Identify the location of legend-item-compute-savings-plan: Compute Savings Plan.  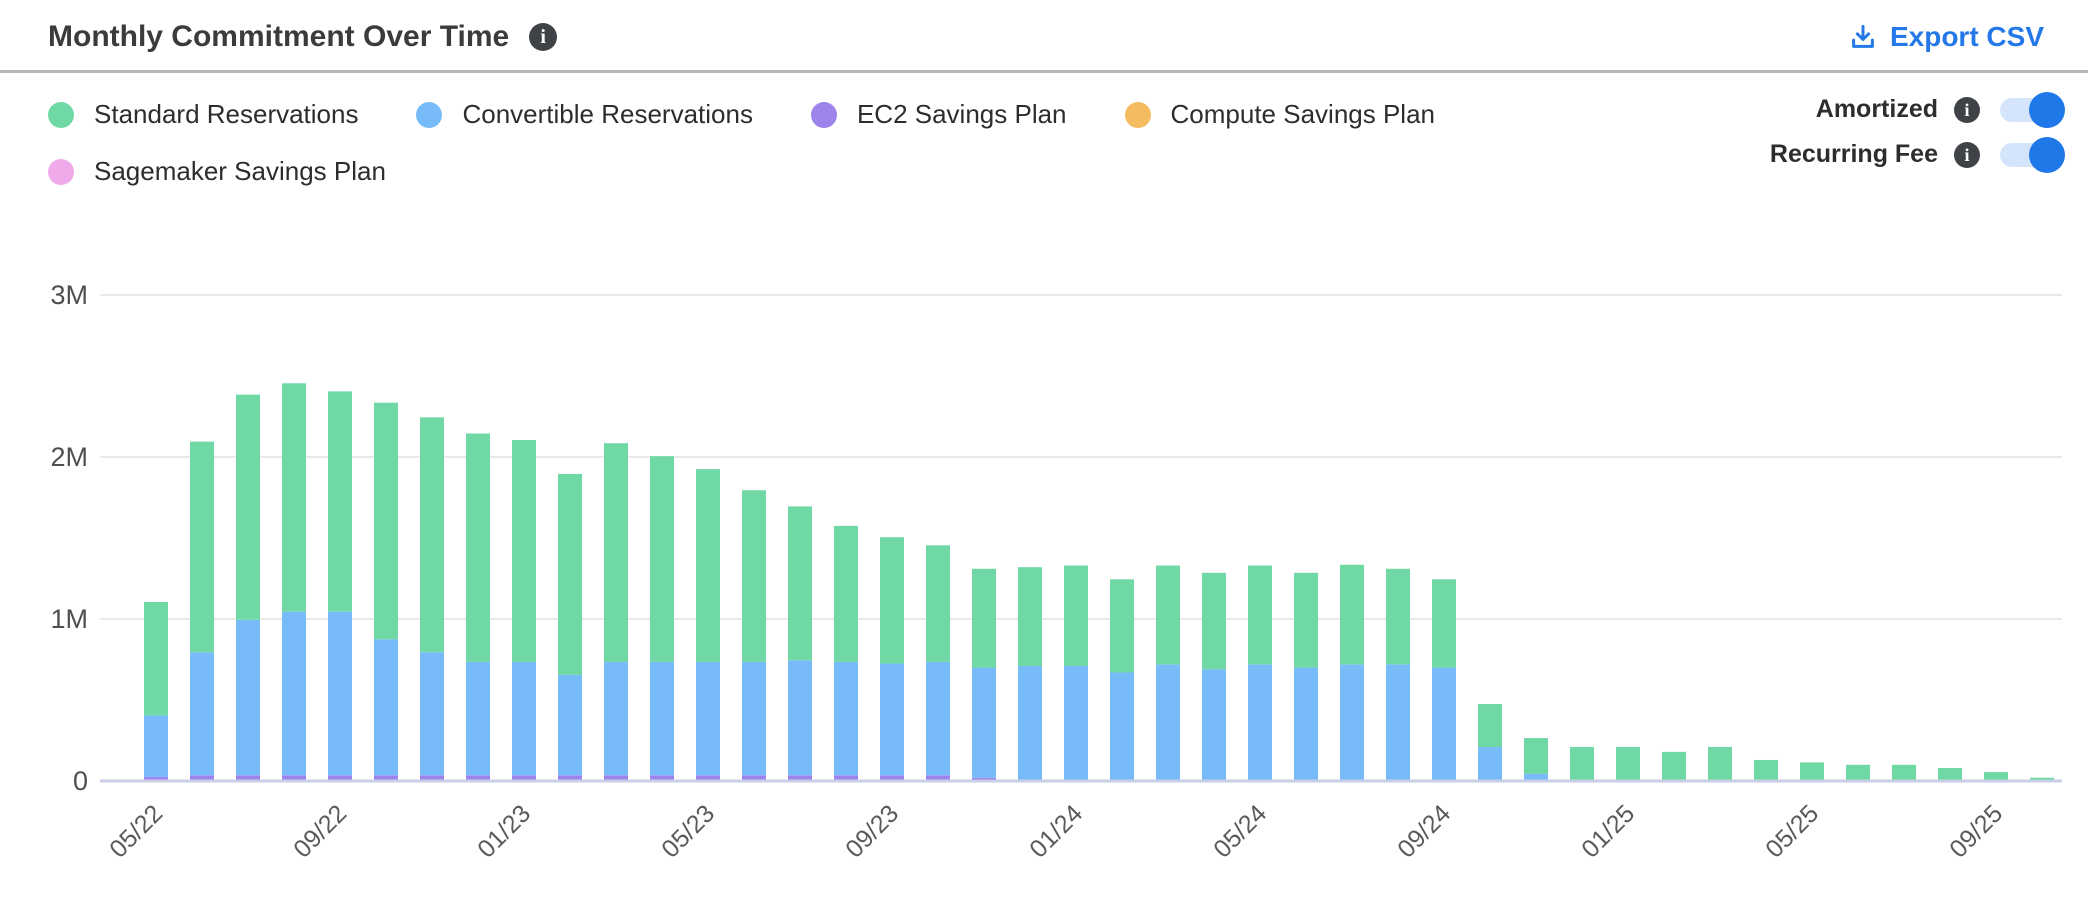
(1279, 114).